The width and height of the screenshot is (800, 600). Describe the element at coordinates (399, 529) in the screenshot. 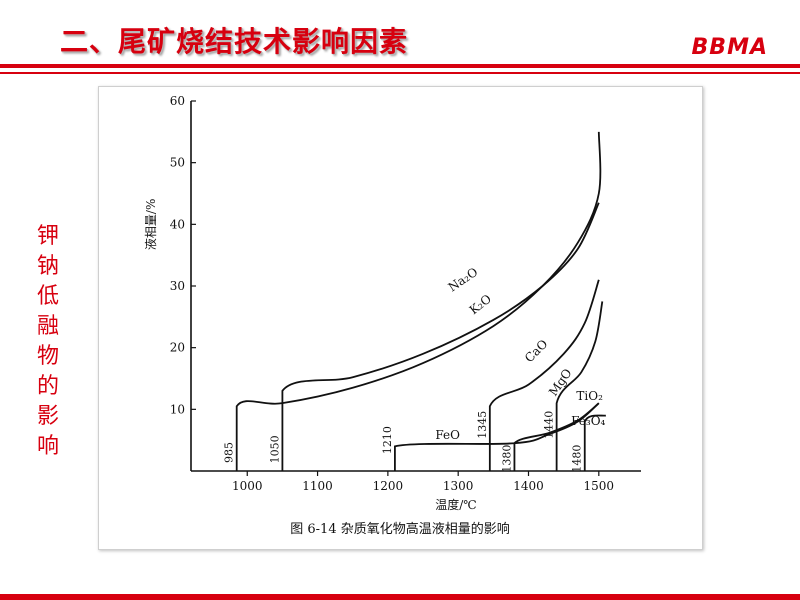

I see `figure-caption: 图 6-14 杂质氧化物高温液相量的影响` at that location.